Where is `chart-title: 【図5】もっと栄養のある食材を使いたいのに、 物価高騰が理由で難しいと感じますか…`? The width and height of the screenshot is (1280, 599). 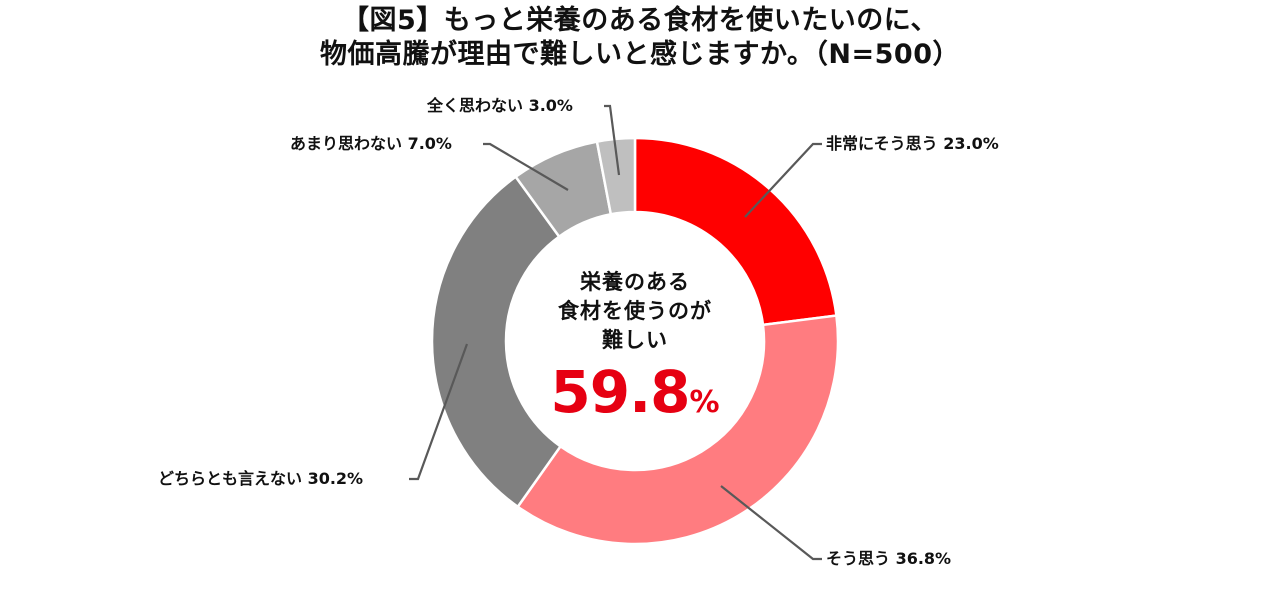 chart-title: 【図5】もっと栄養のある食材を使いたいのに、 物価高騰が理由で難しいと感じますか… is located at coordinates (640, 38).